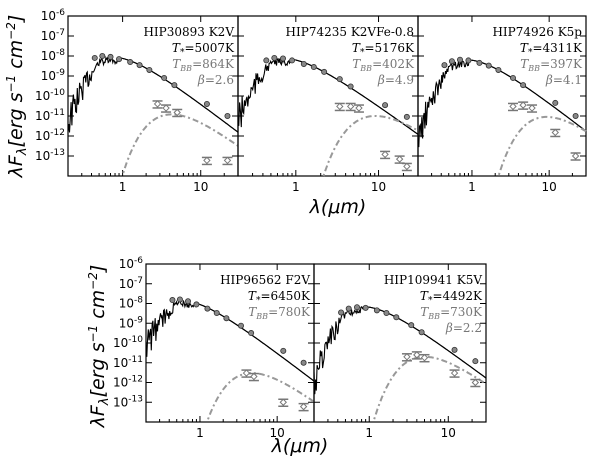 The height and width of the screenshot is (464, 592). Describe the element at coordinates (300, 446) in the screenshot. I see `xlabel-bottom: λ(μm)` at that location.